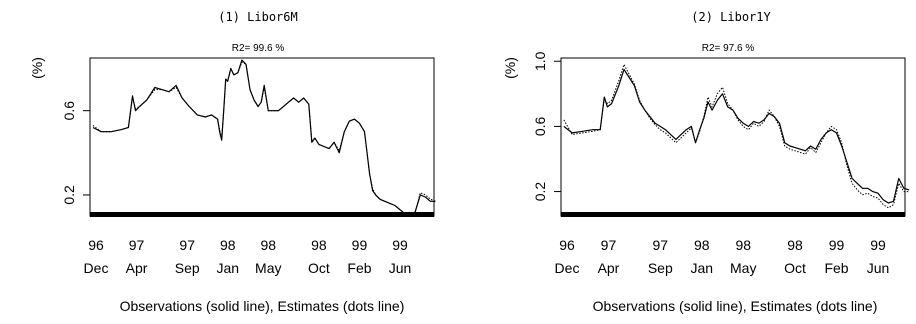  Describe the element at coordinates (540, 61) in the screenshot. I see `y-tick-label: 1.0` at that location.